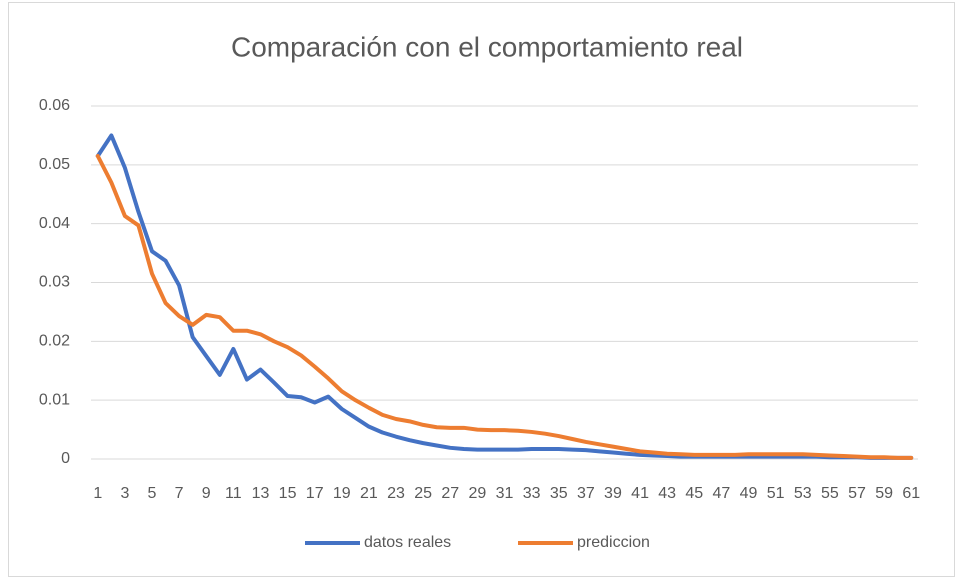 The width and height of the screenshot is (956, 578). What do you see at coordinates (694, 493) in the screenshot?
I see `x-tick-label: 45` at bounding box center [694, 493].